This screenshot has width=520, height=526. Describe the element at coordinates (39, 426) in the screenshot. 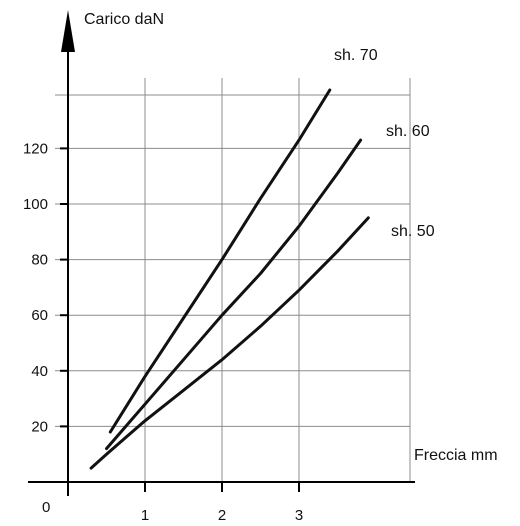

I see `y-tick-label-20: 20` at that location.